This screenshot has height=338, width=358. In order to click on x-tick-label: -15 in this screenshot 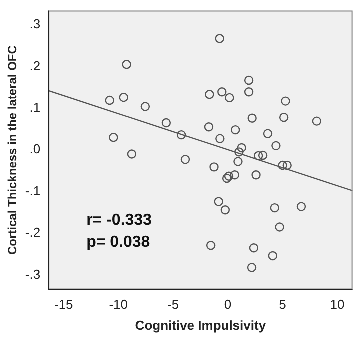, I will do `click(64, 304)`.